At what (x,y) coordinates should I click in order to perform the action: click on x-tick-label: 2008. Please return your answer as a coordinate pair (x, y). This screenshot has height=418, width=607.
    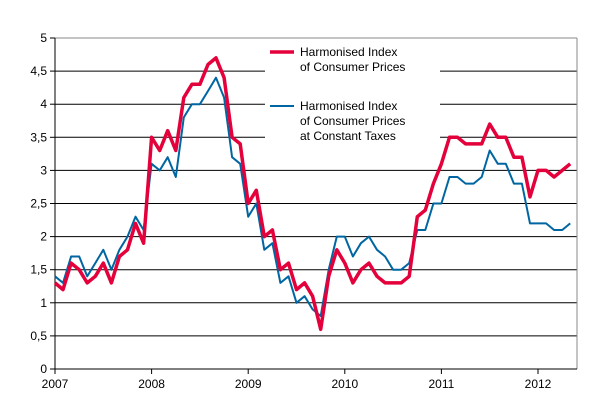
    Looking at the image, I should click on (151, 384).